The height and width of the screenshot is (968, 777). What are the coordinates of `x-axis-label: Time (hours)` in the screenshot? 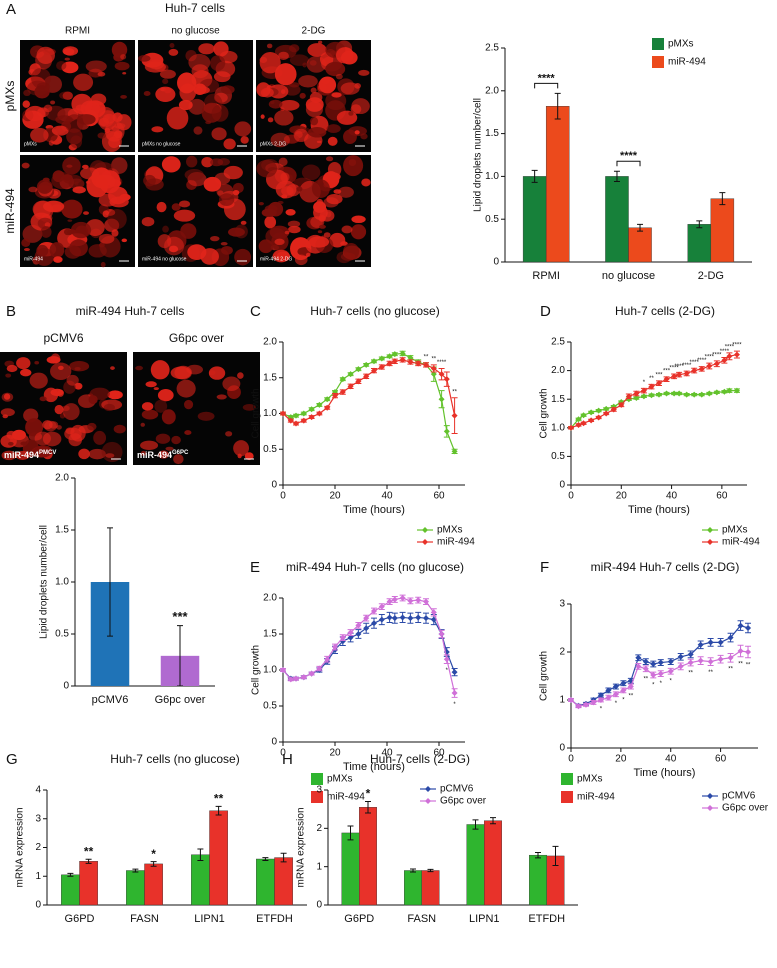 It's located at (665, 773).